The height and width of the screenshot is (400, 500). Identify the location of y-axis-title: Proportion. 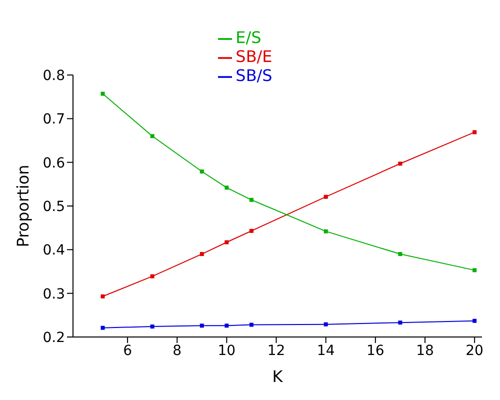
(23, 206).